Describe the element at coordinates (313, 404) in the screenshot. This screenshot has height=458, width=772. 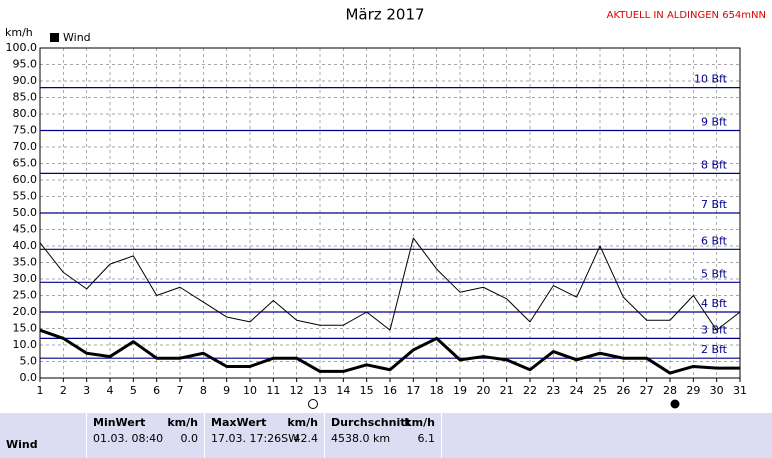
I see `moon-full` at that location.